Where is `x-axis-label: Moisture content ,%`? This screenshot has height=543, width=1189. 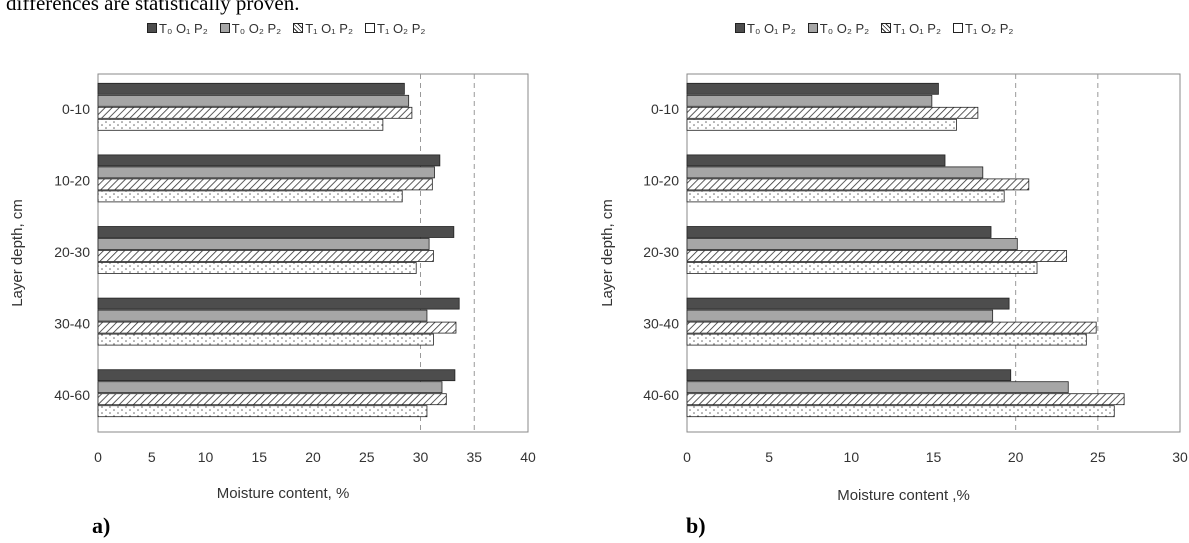
x-axis-label: Moisture content ,% is located at coordinates (903, 495).